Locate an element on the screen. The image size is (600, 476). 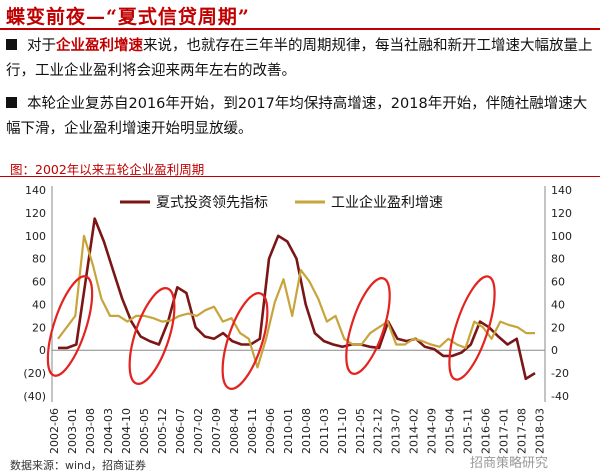
title-divider is located at coordinates (300, 29).